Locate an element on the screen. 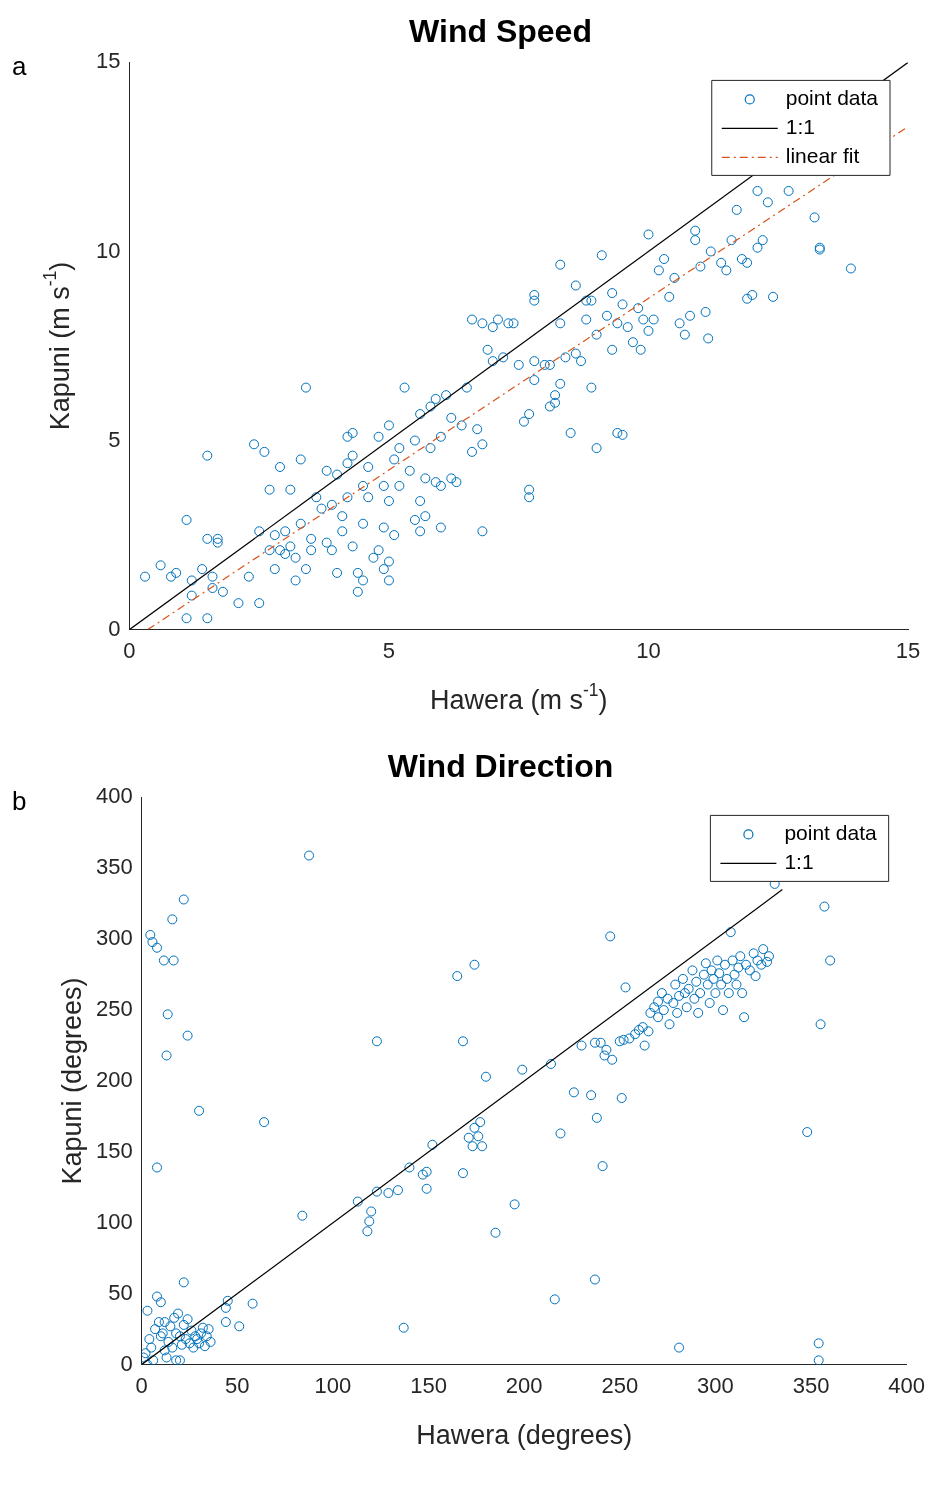  y-axis-title: Kapuni (degrees) is located at coordinates (72, 1081).